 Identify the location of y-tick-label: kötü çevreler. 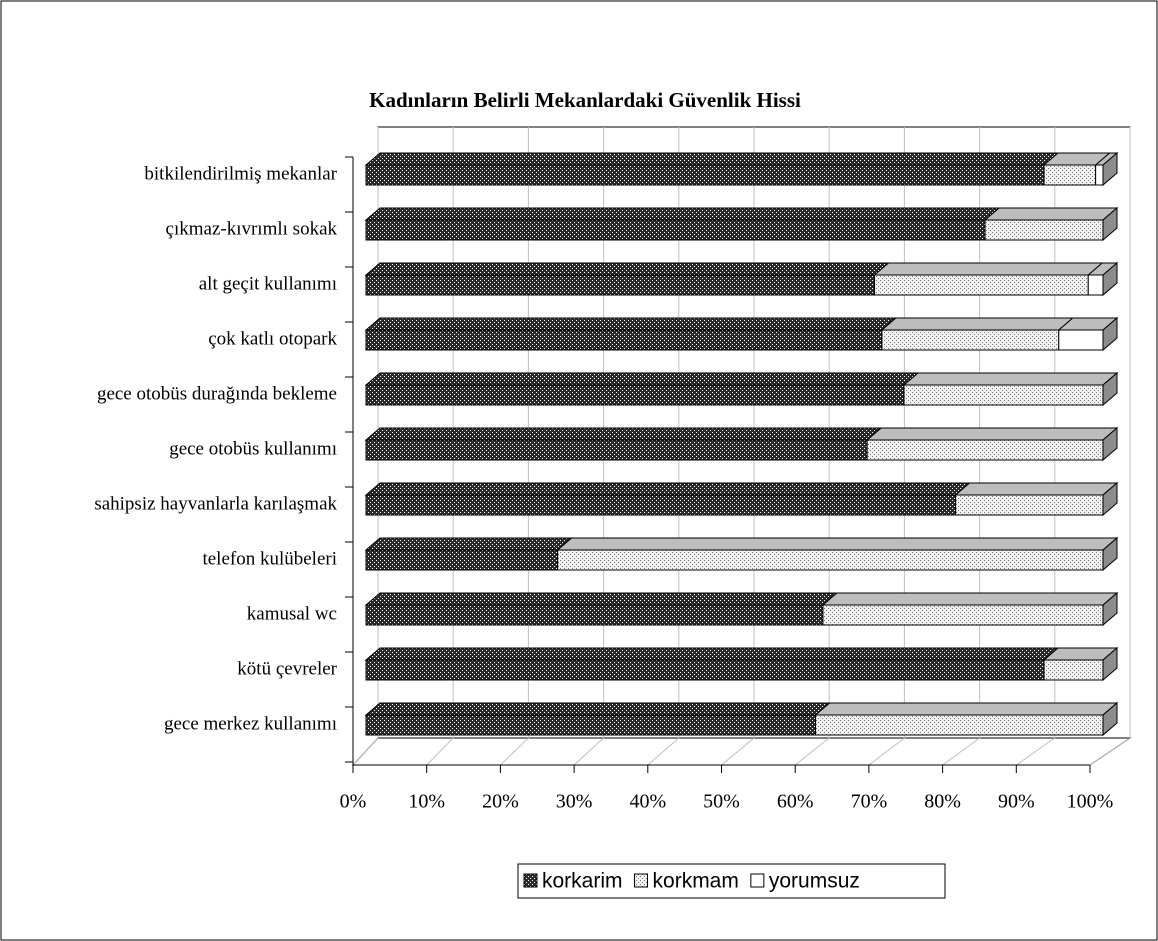
(287, 668).